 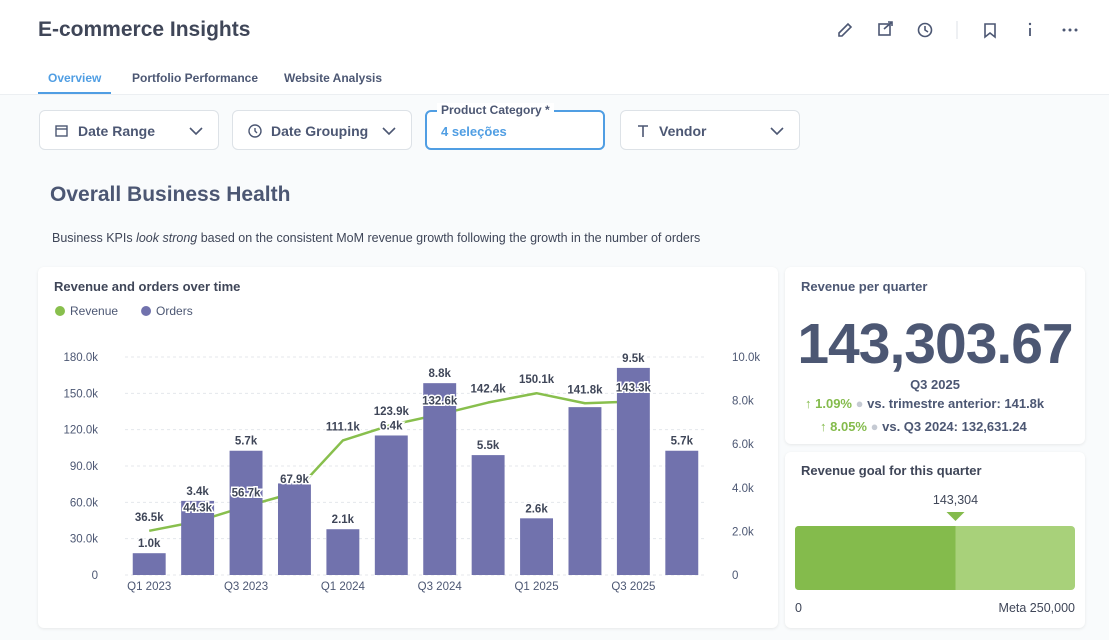 What do you see at coordinates (633, 359) in the screenshot?
I see `data-label: 9.5k` at bounding box center [633, 359].